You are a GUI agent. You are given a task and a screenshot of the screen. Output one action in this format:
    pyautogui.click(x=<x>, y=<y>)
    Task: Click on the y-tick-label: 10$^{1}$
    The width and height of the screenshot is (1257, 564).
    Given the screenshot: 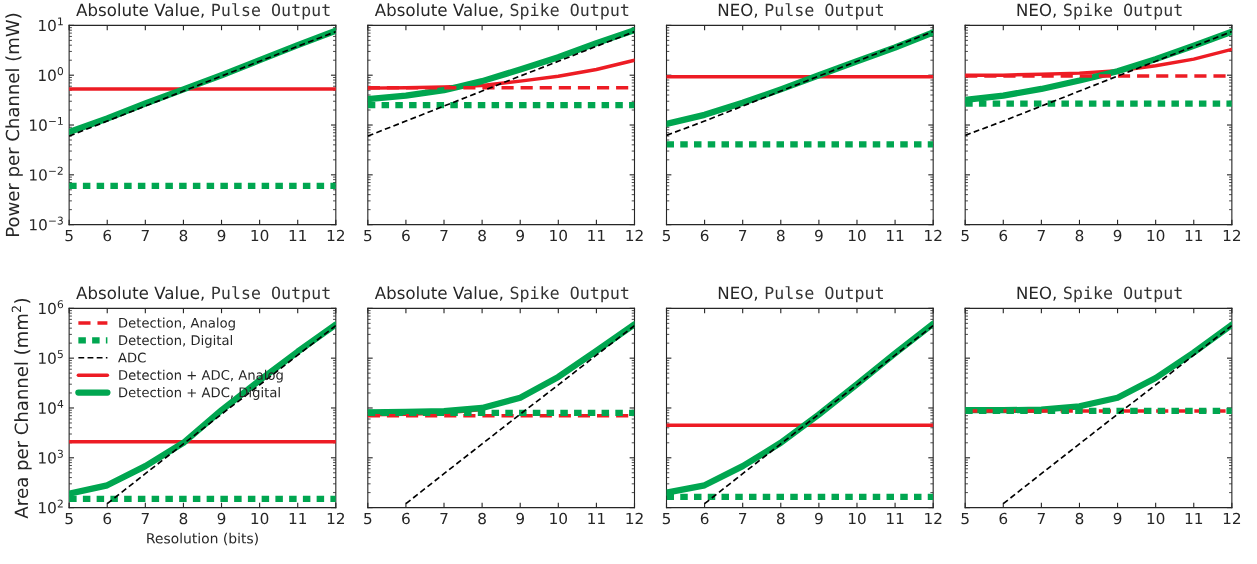 What is the action you would take?
    pyautogui.click(x=51, y=24)
    